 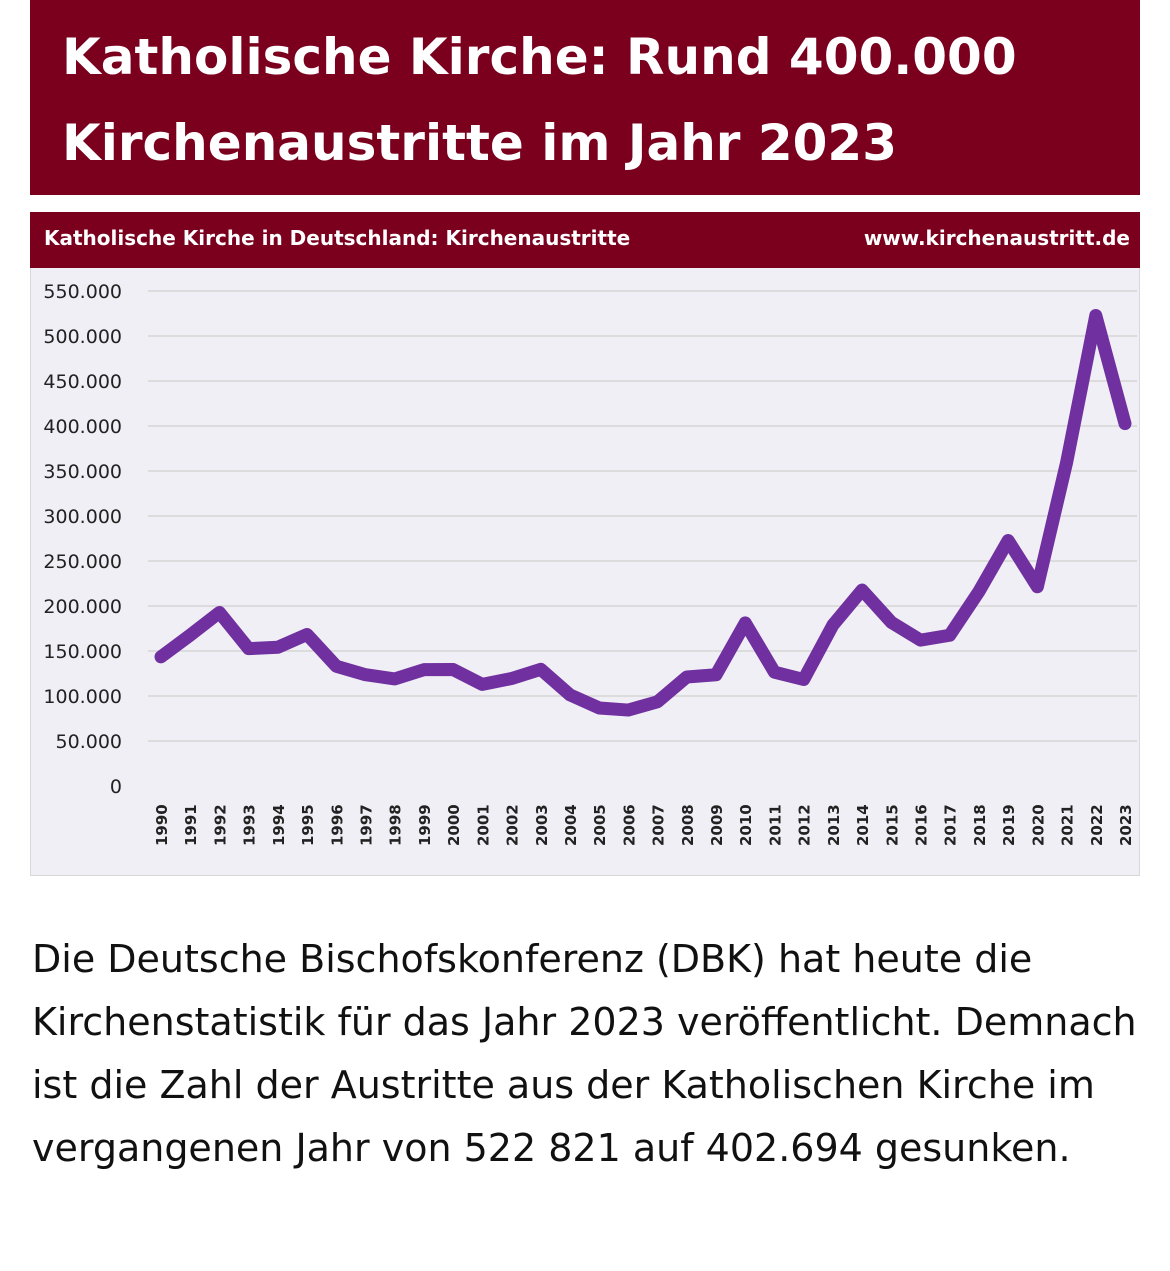 I want to click on data-point-1999, so click(x=423, y=669).